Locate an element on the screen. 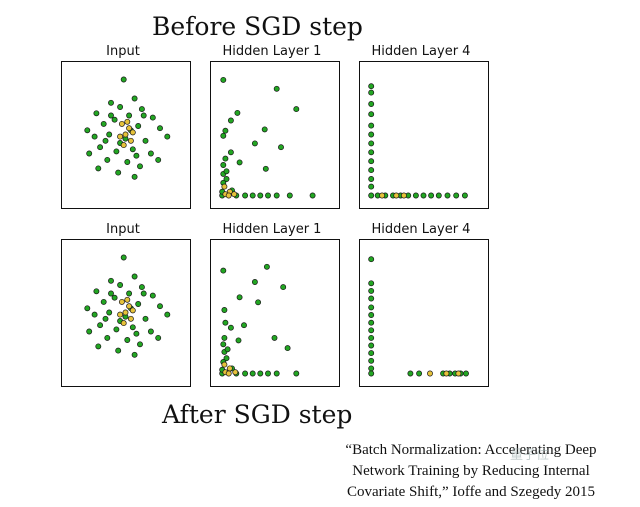  panel-title-hidden1-before: Hidden Layer 1 is located at coordinates (272, 51).